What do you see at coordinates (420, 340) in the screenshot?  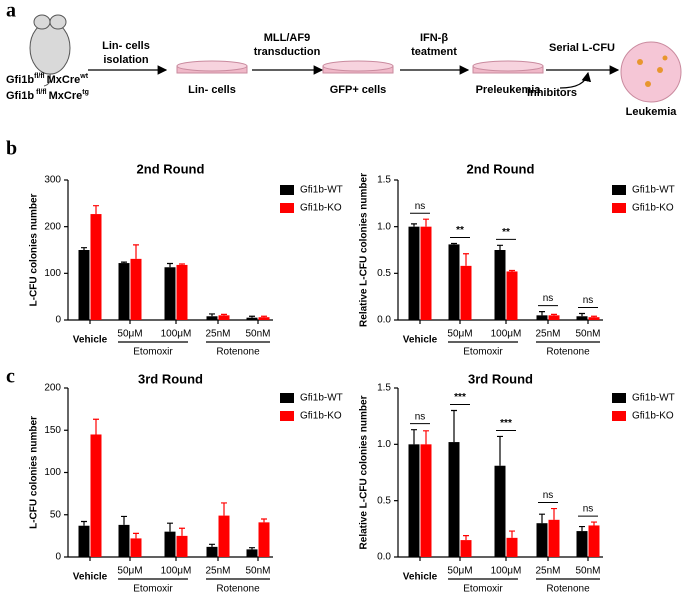 I see `x-tick-label: Vehicle` at bounding box center [420, 340].